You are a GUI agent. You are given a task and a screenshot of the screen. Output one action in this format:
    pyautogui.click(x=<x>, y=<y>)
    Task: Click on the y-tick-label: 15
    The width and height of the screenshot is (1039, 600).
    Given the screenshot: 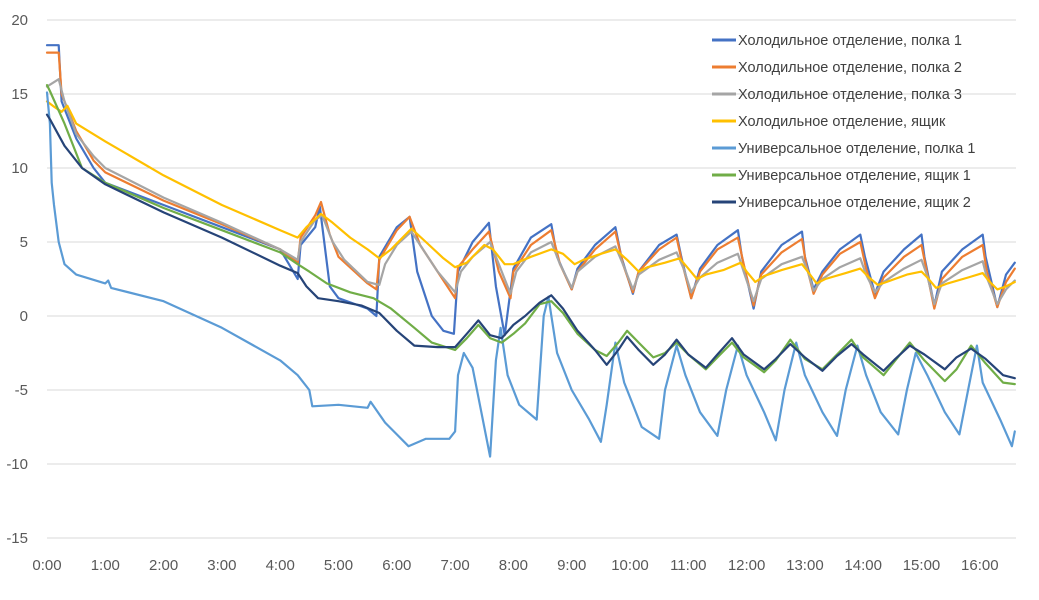 What is the action you would take?
    pyautogui.click(x=19, y=94)
    